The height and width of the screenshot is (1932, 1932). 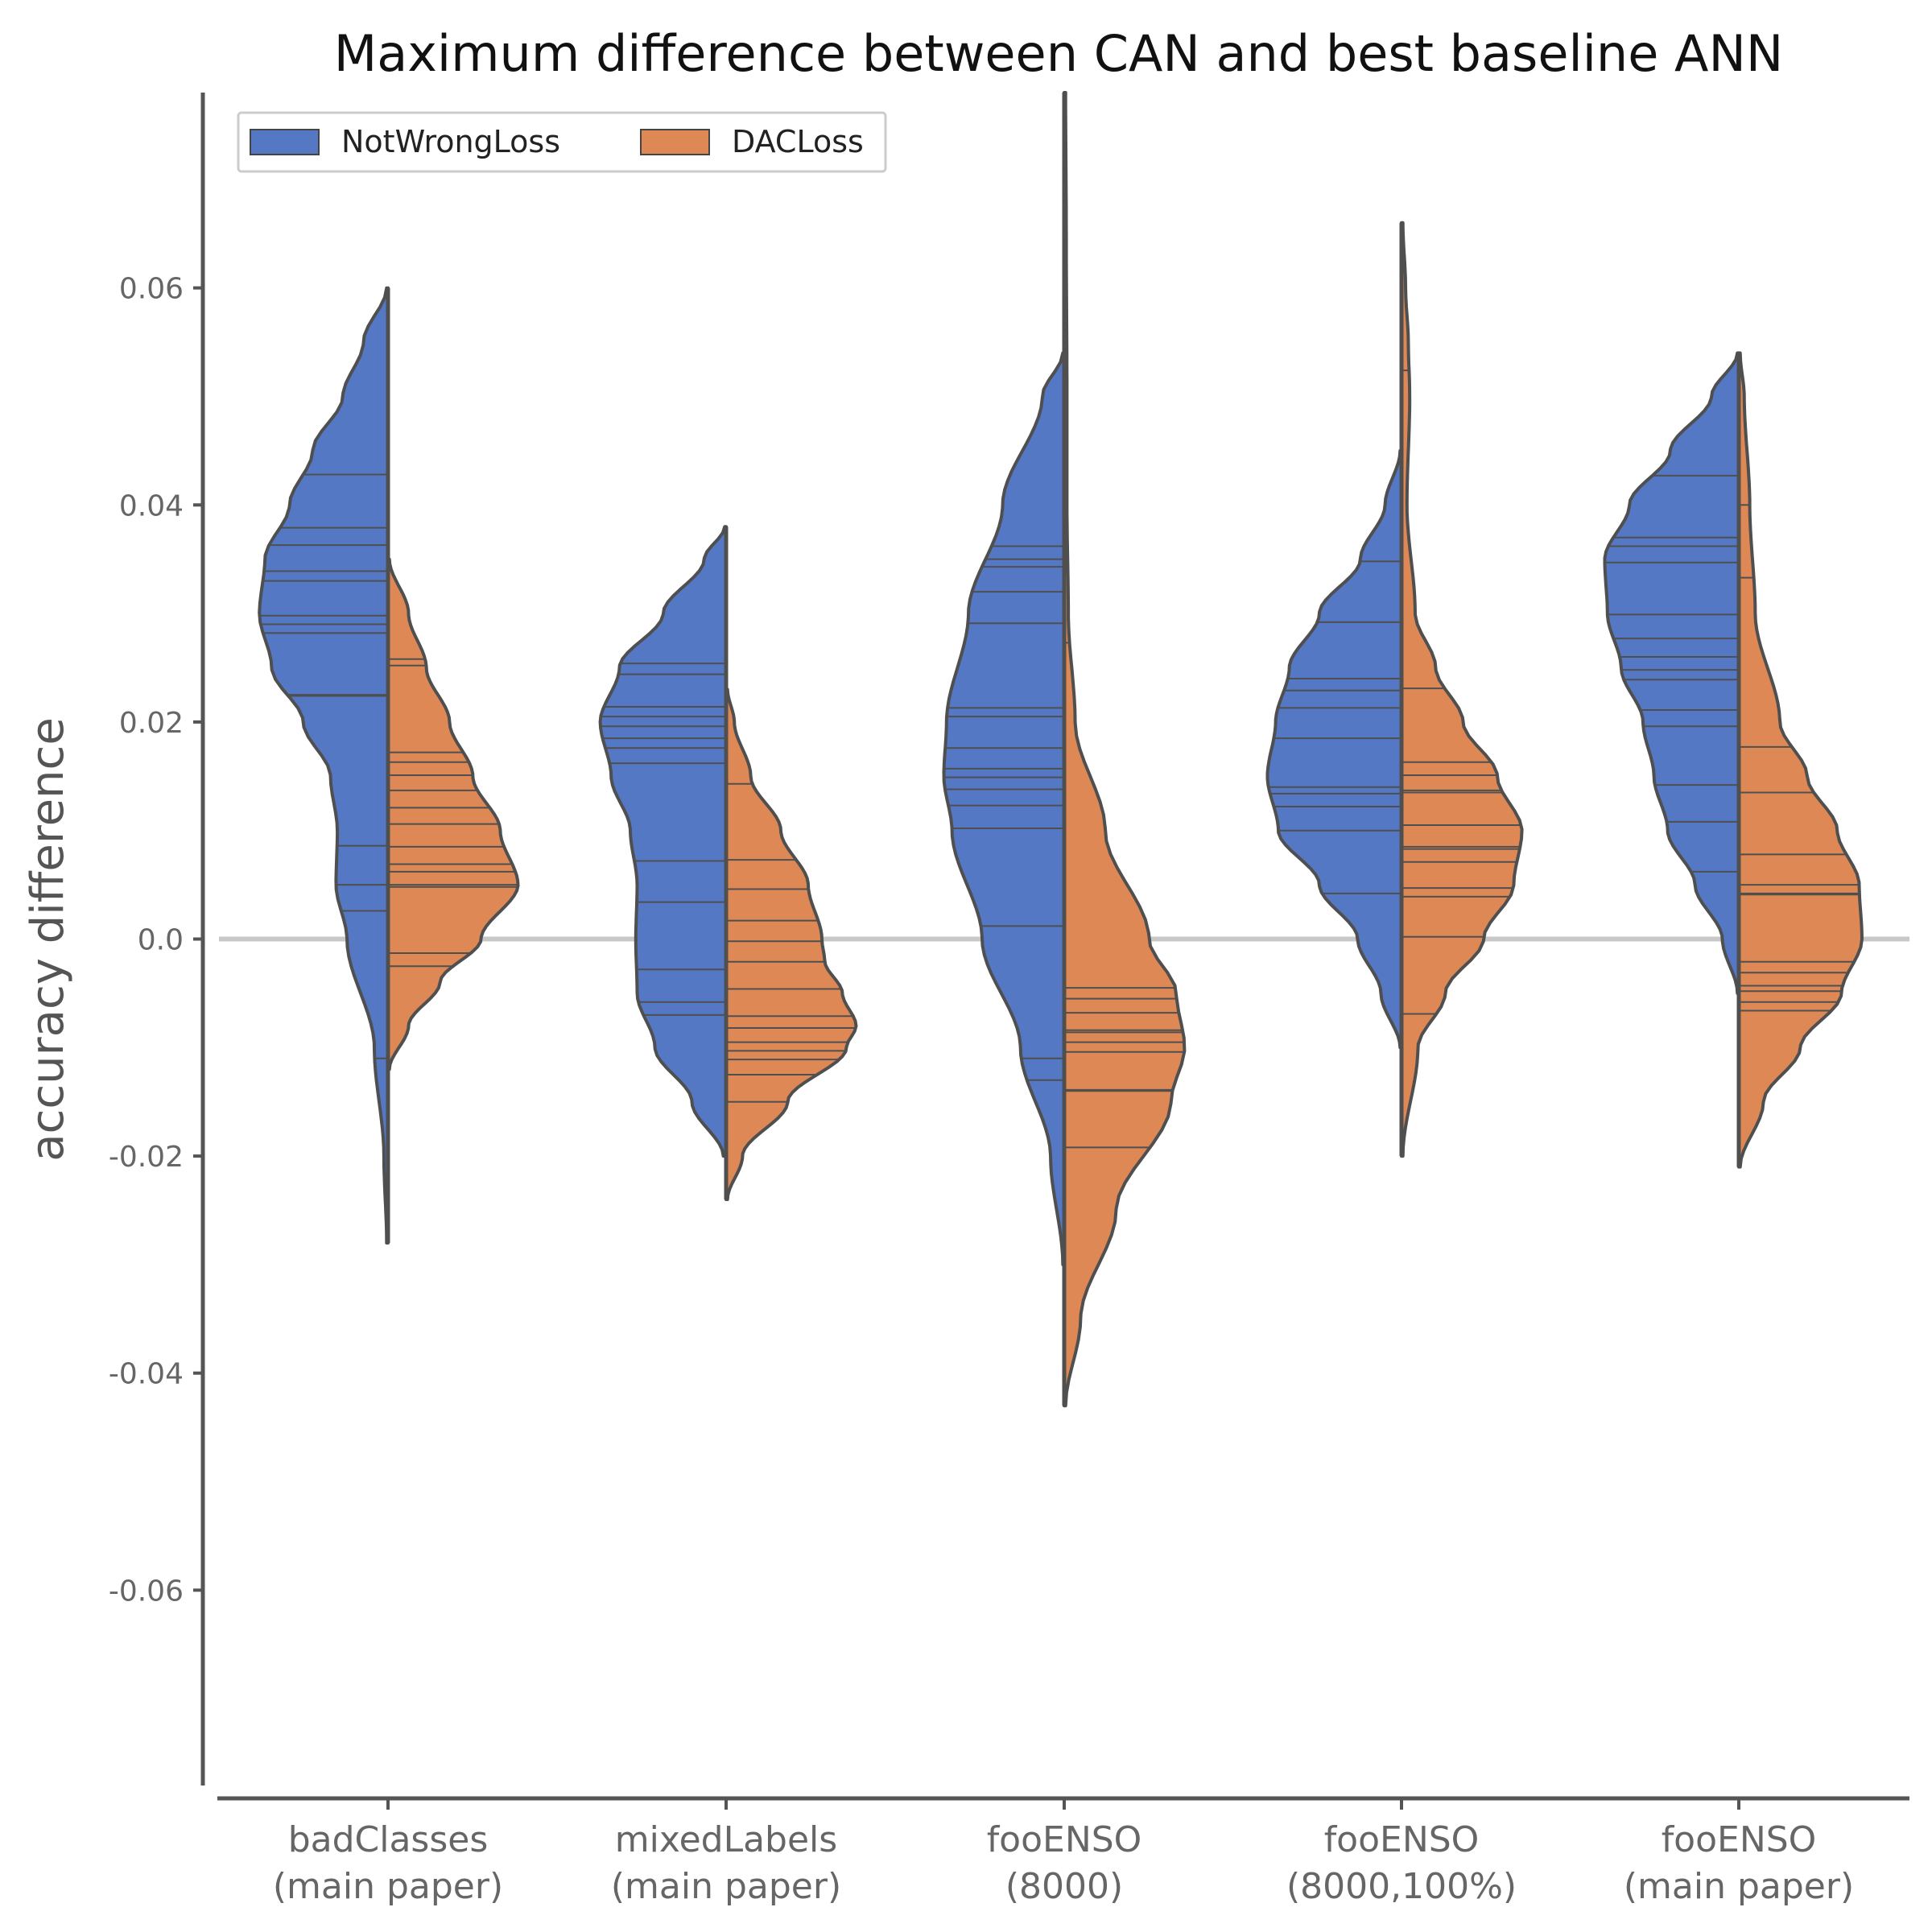 I want to click on y-tick-label: 0.04, so click(x=151, y=505).